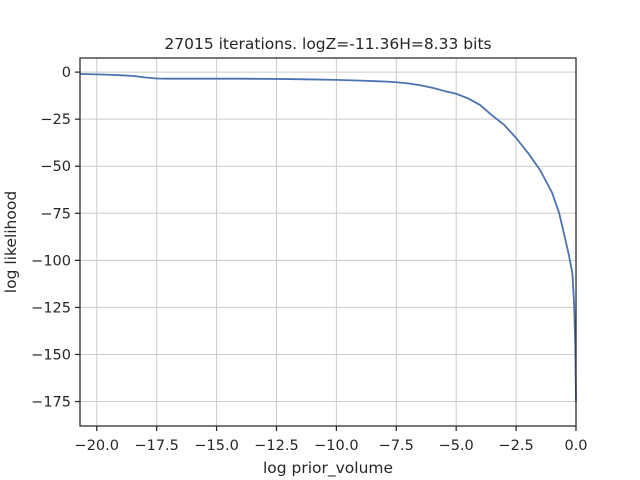 The height and width of the screenshot is (480, 640). What do you see at coordinates (66, 73) in the screenshot?
I see `y-tick-label: 0` at bounding box center [66, 73].